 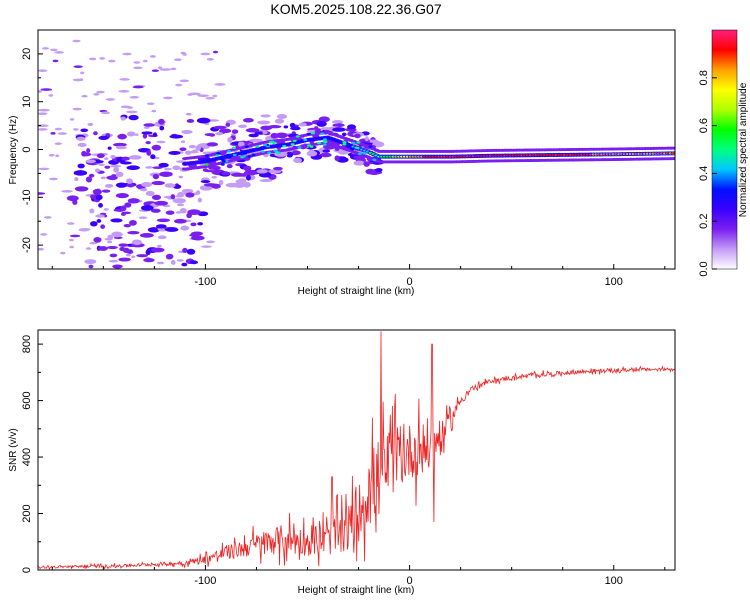 What do you see at coordinates (614, 581) in the screenshot?
I see `x-tick-label: 100` at bounding box center [614, 581].